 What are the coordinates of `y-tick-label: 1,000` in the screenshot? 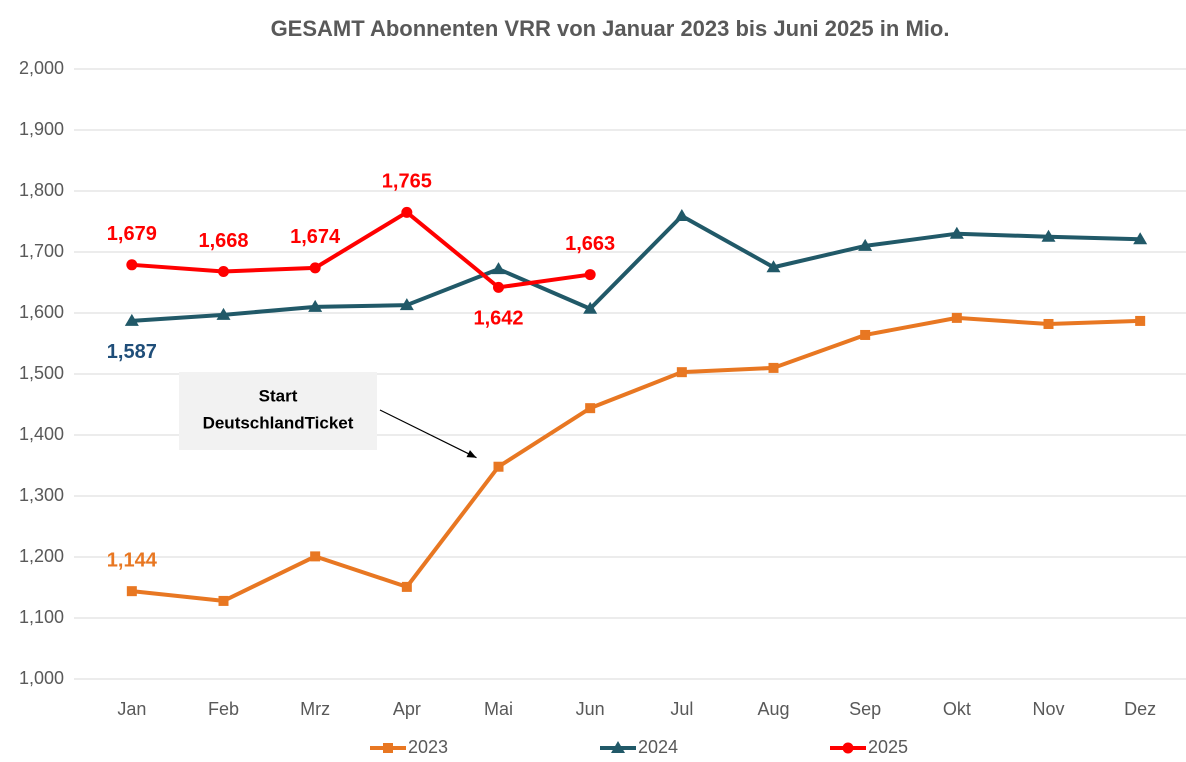 It's located at (41, 678).